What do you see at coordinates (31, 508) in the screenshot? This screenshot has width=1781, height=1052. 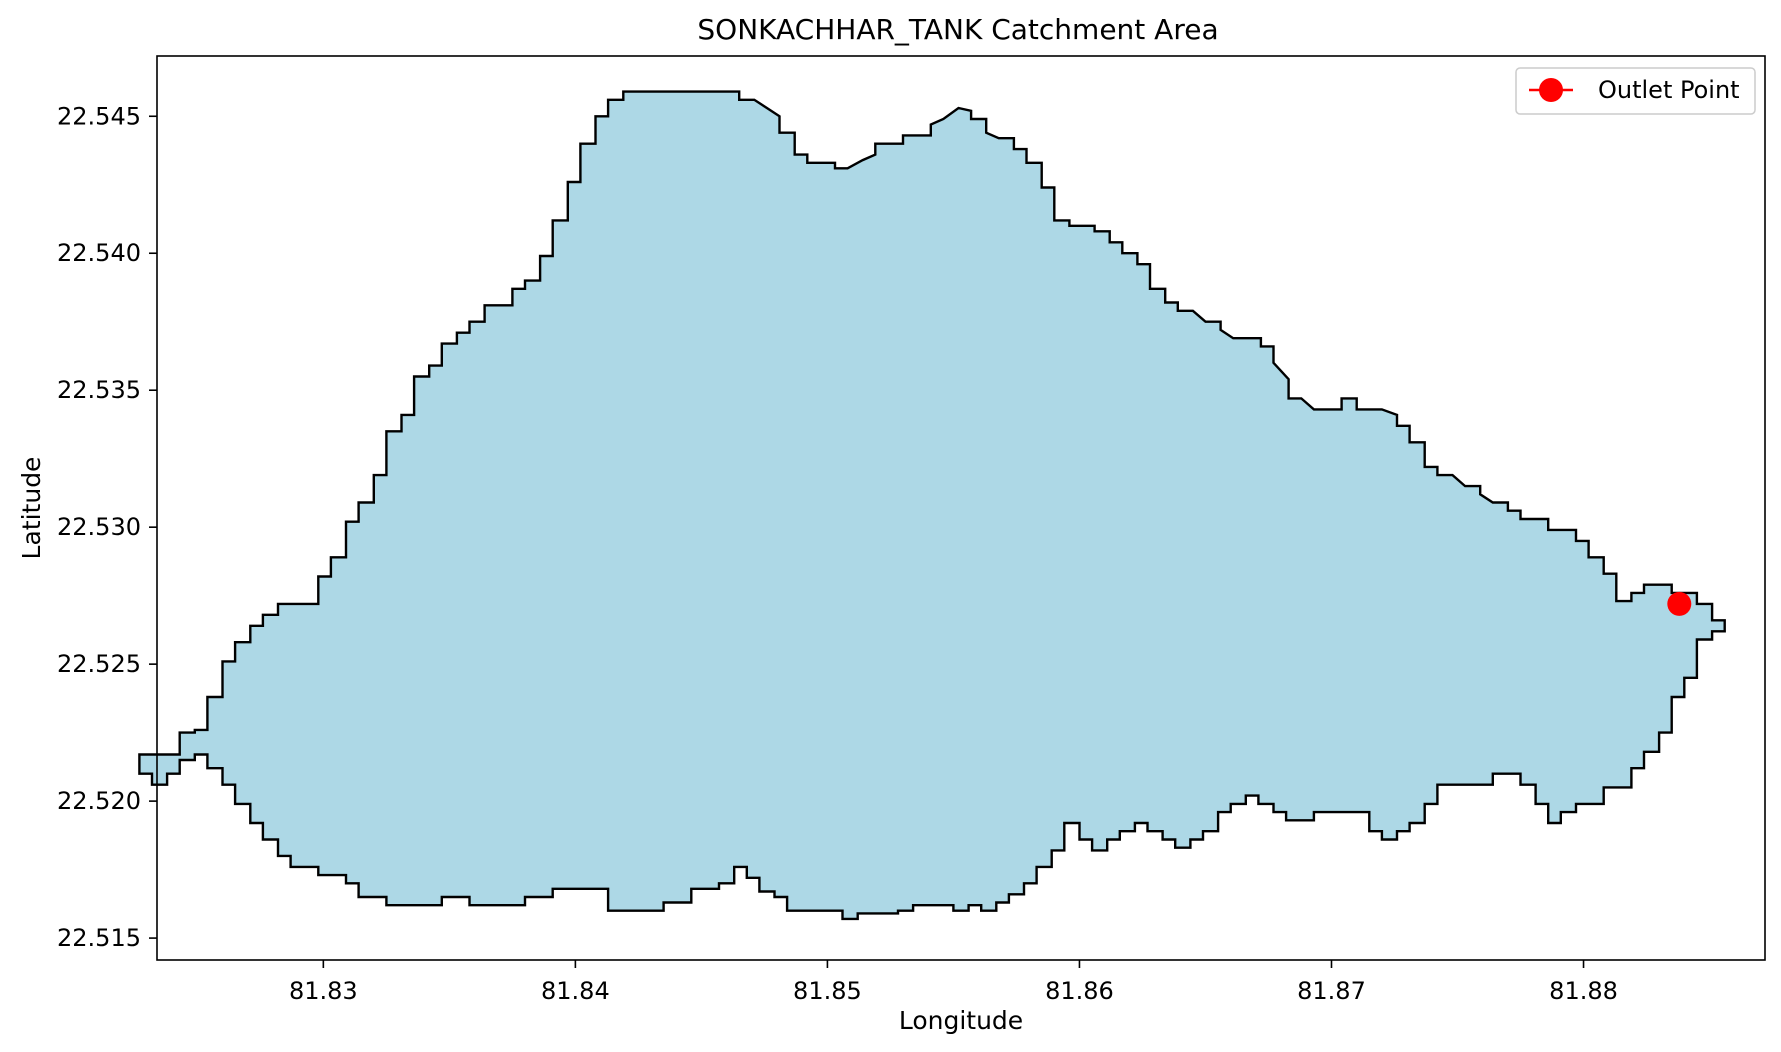 I see `y-axis-label: Latitude` at bounding box center [31, 508].